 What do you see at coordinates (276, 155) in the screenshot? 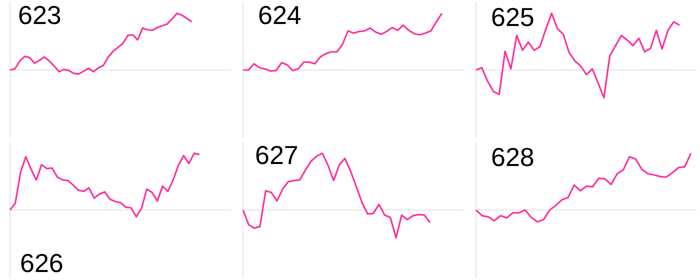
I see `chart-title: 627` at bounding box center [276, 155].